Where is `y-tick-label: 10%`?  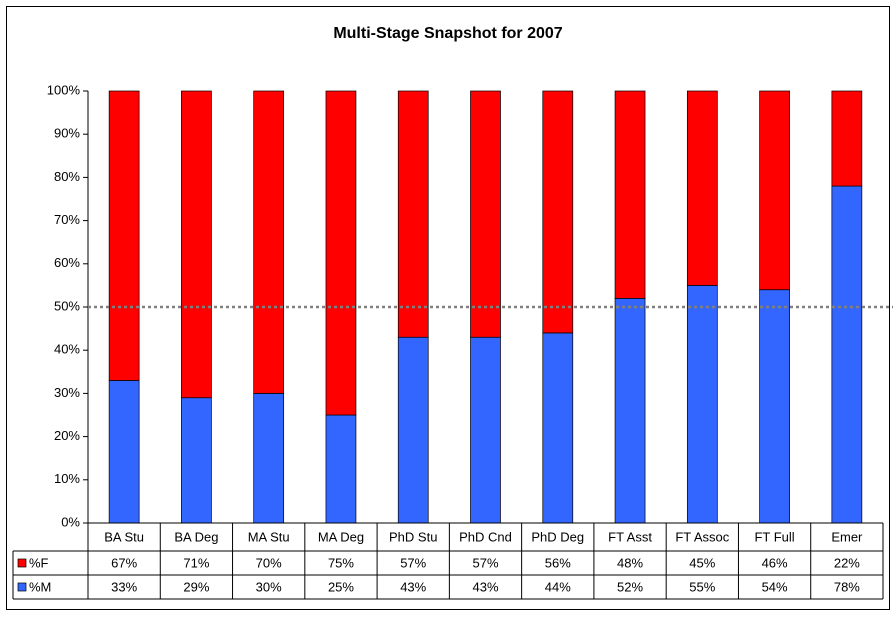
y-tick-label: 10% is located at coordinates (67, 478).